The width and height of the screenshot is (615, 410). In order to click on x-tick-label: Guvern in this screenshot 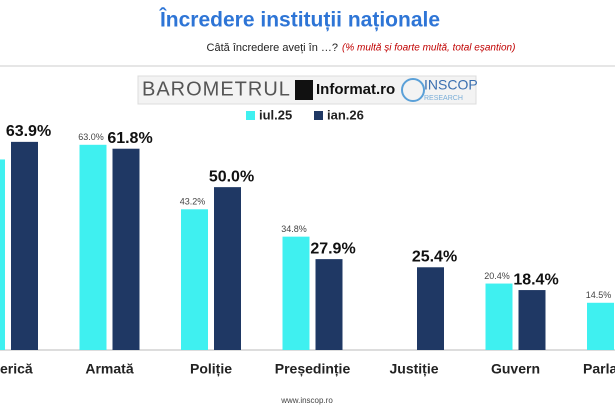, I will do `click(515, 369)`.